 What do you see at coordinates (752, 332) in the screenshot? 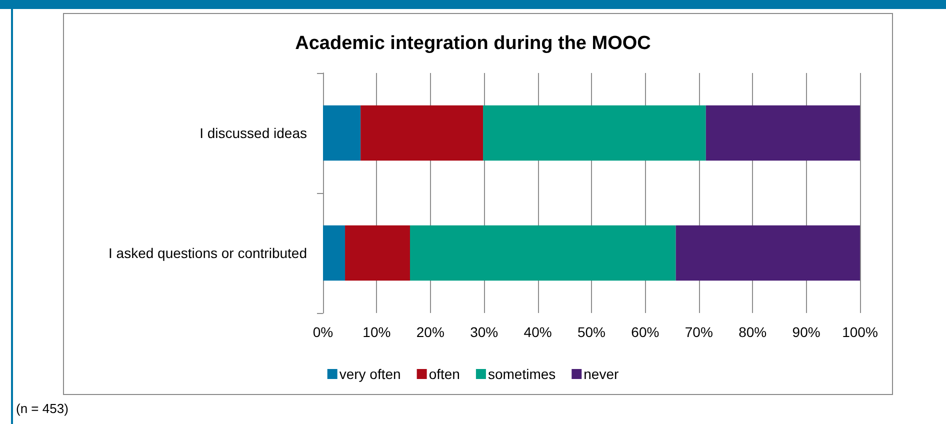
I see `x-tick-label: 80%` at bounding box center [752, 332].